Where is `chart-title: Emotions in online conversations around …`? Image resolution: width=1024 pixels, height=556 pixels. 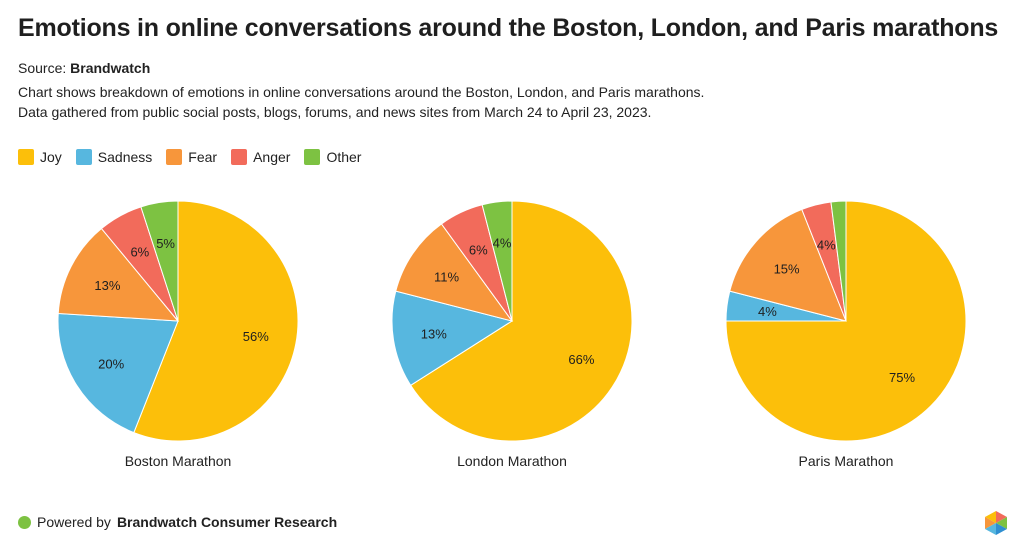 chart-title: Emotions in online conversations around … is located at coordinates (508, 28).